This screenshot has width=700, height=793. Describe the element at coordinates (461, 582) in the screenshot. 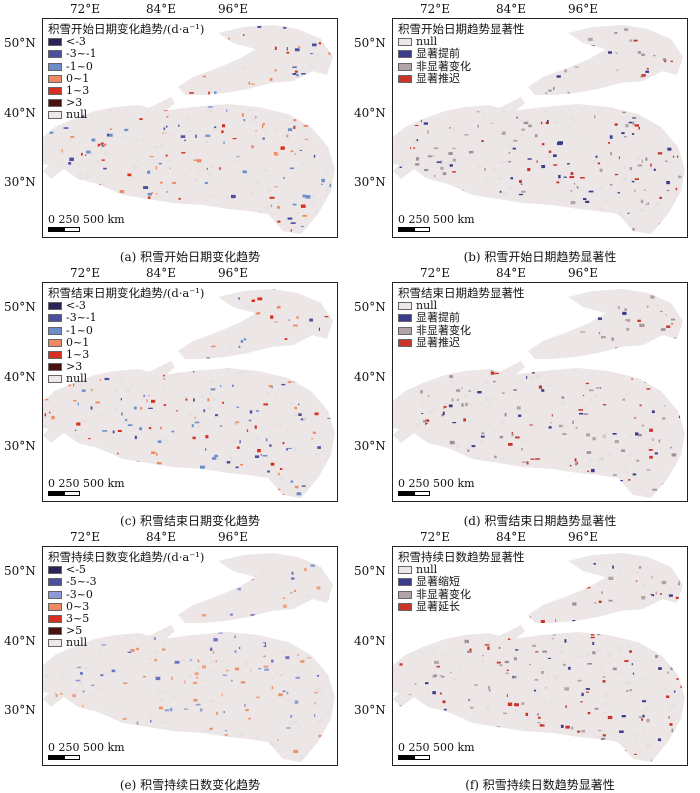

I see `legend-item: 显著缩短` at that location.